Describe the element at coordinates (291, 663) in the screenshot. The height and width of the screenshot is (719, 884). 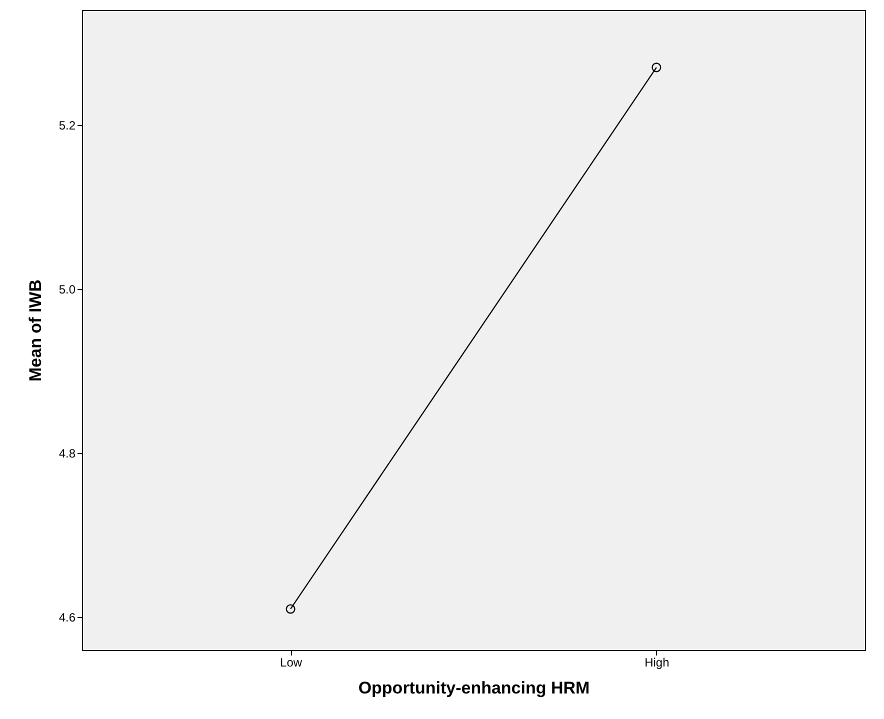
I see `x-tick-label: Low` at that location.